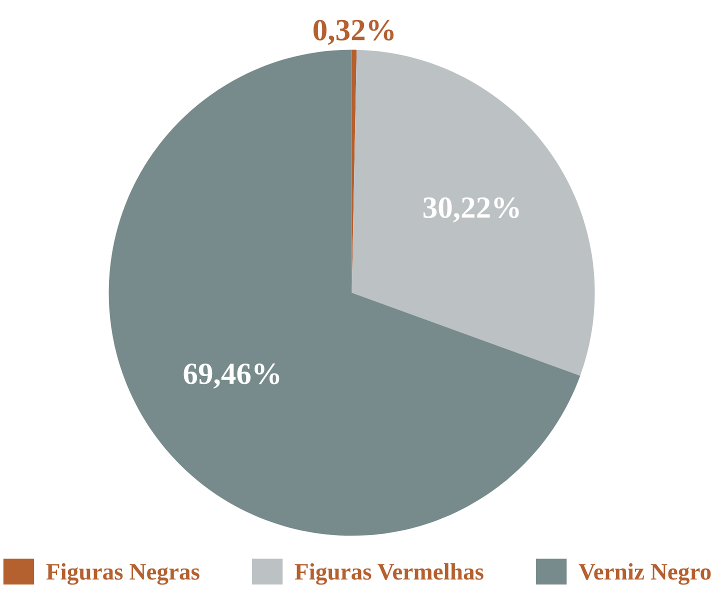 This screenshot has width=715, height=600. What do you see at coordinates (232, 376) in the screenshot?
I see `data-label: 69,46%` at bounding box center [232, 376].